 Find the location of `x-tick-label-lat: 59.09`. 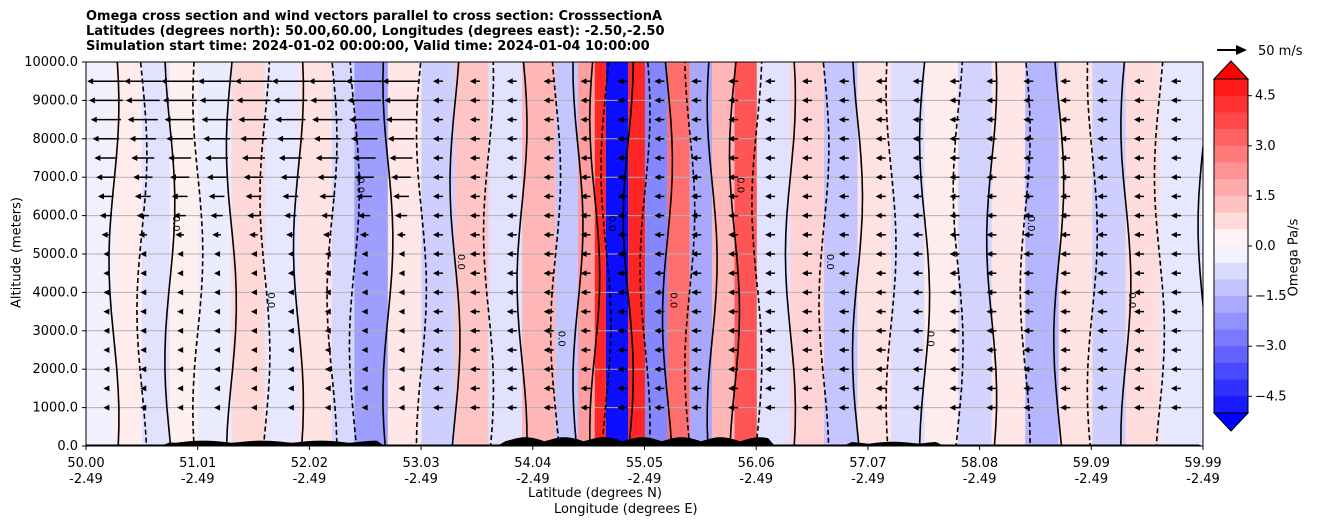

x-tick-label-lat: 59.09 is located at coordinates (1091, 463).